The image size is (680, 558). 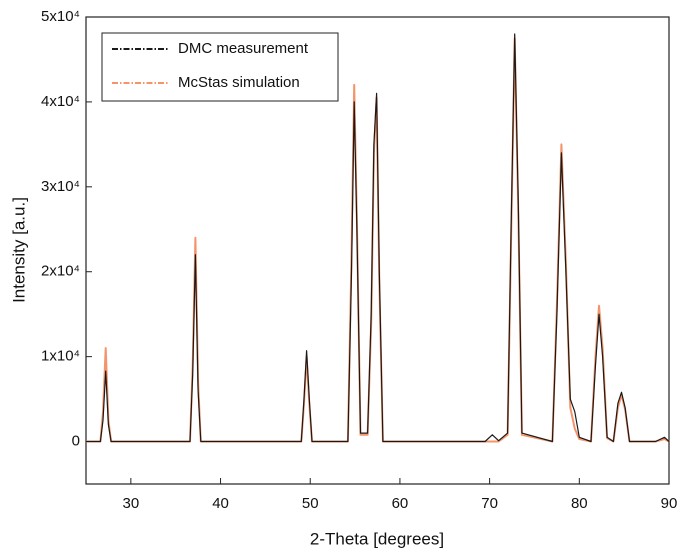 What do you see at coordinates (239, 82) in the screenshot?
I see `legend-label: McStas simulation` at bounding box center [239, 82].